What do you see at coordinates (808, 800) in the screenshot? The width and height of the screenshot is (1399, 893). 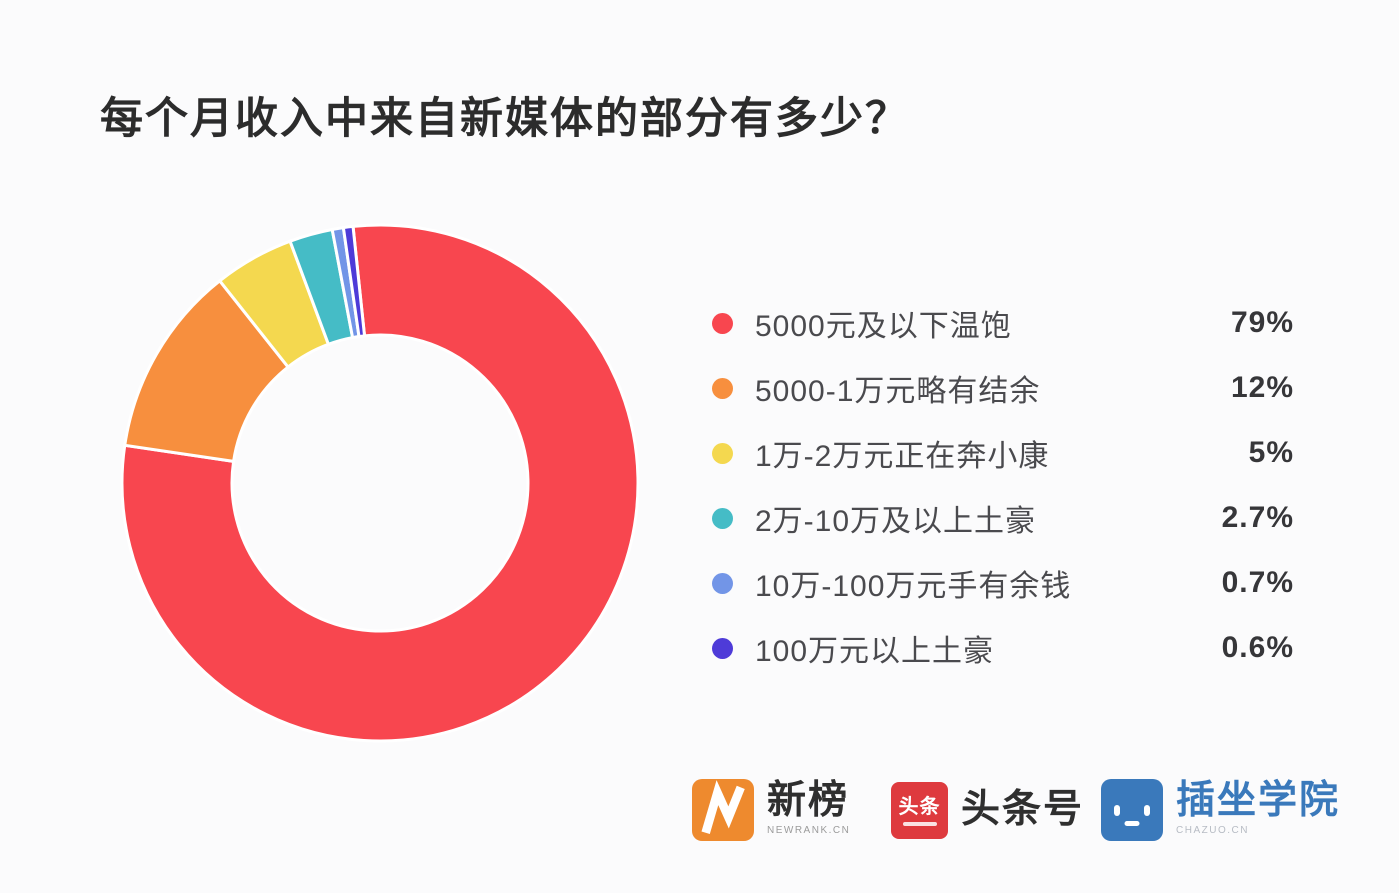 I see `newrank-logo-name: 新榜` at bounding box center [808, 800].